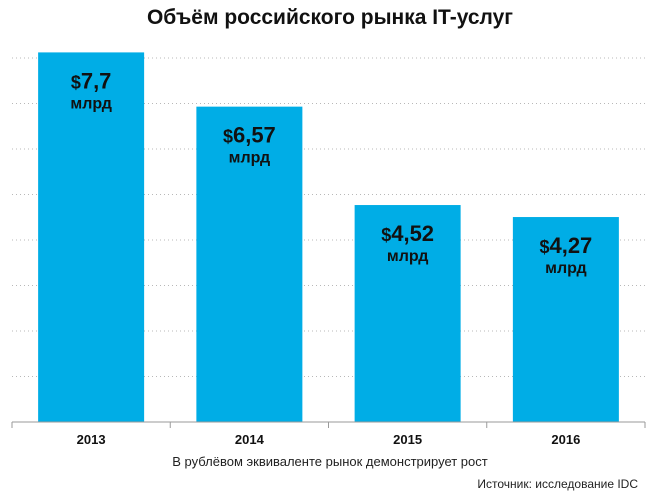  Describe the element at coordinates (91, 80) in the screenshot. I see `bar-value-label: $7,7` at that location.